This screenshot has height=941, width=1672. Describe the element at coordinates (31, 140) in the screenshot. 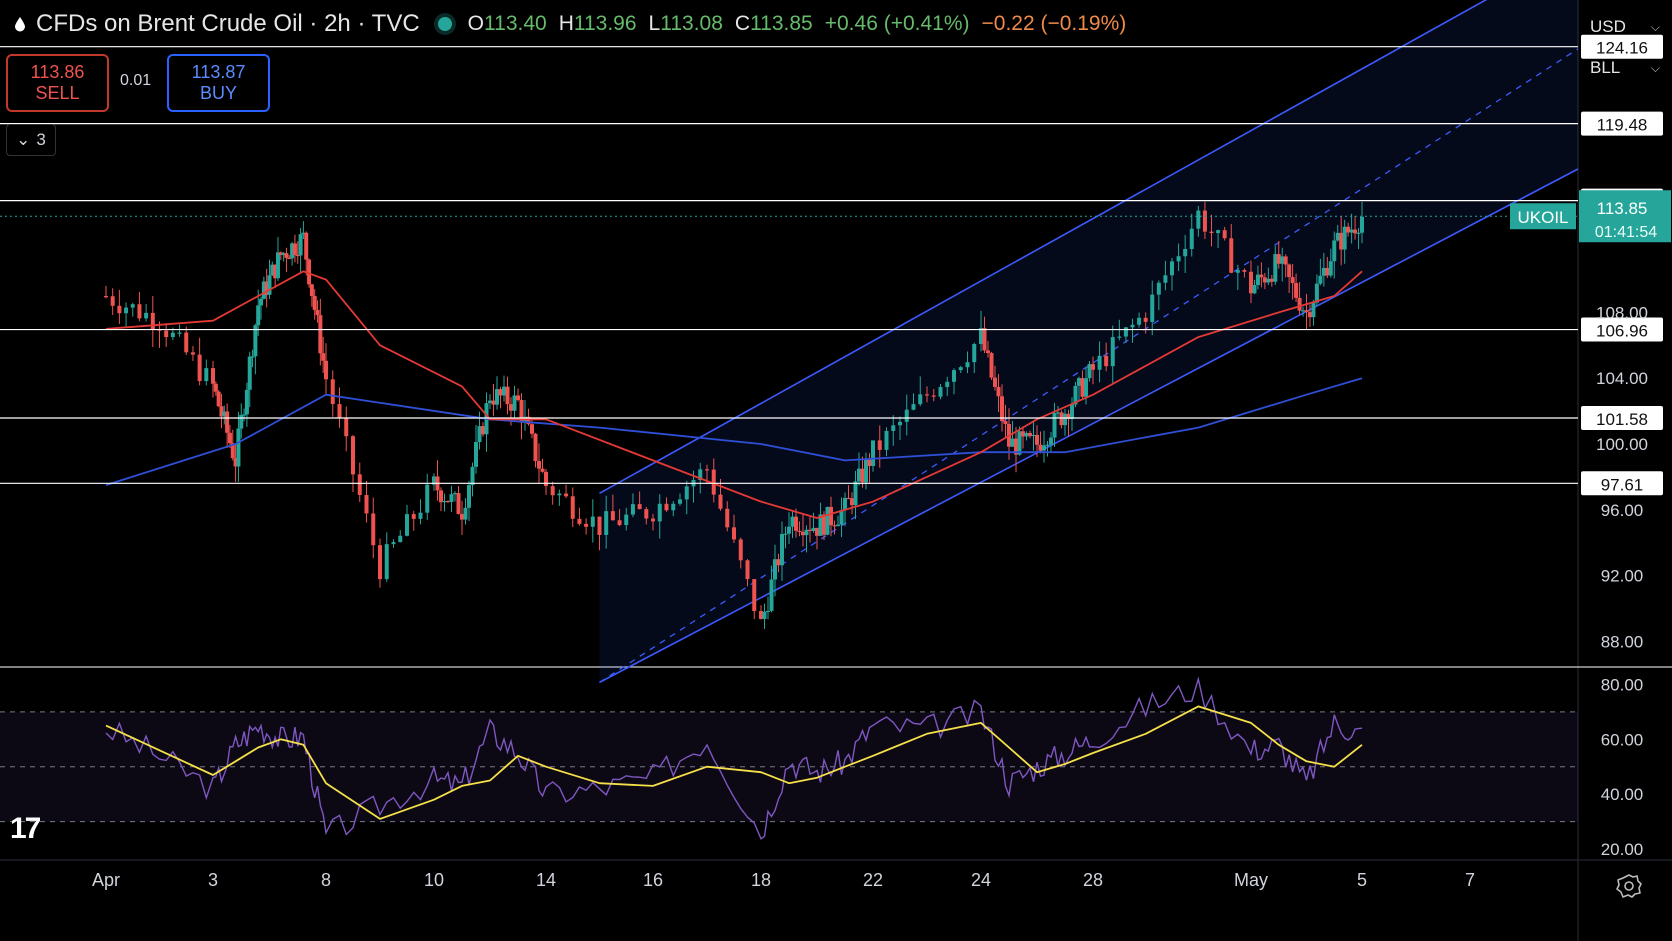

I see `indicators-toggle-button: ⌄ 3` at that location.